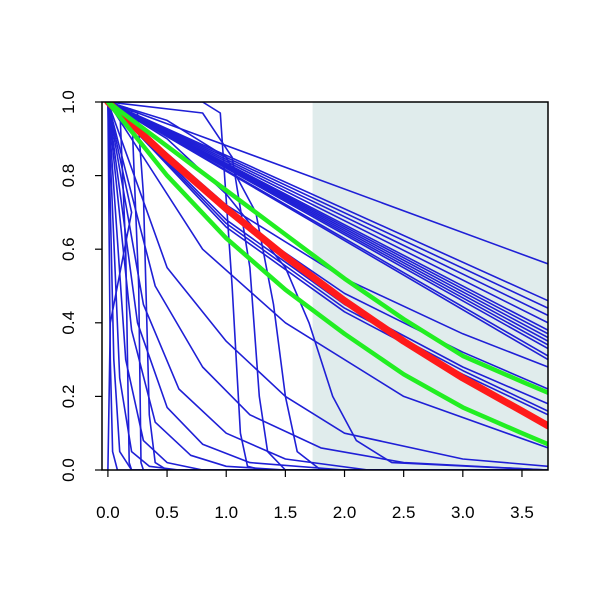 This screenshot has height=600, width=600. Describe the element at coordinates (404, 512) in the screenshot. I see `x-tick-label: 2.5` at that location.